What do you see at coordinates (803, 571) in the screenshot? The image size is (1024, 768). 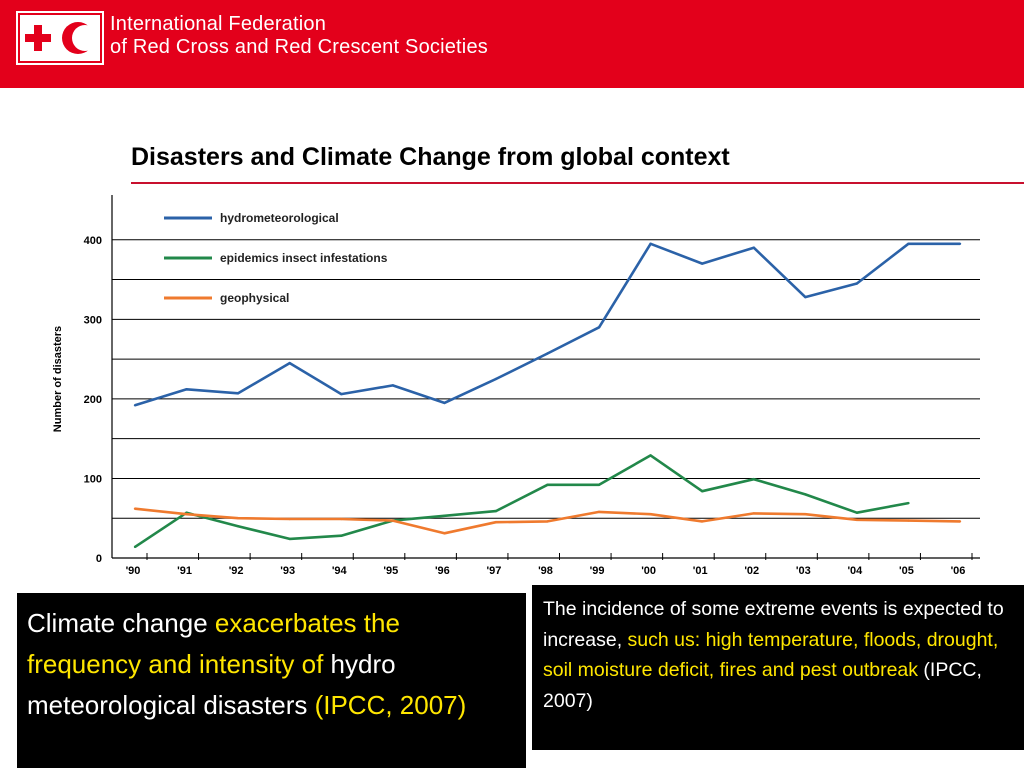 I see `x-tick-label: '03` at bounding box center [803, 571].